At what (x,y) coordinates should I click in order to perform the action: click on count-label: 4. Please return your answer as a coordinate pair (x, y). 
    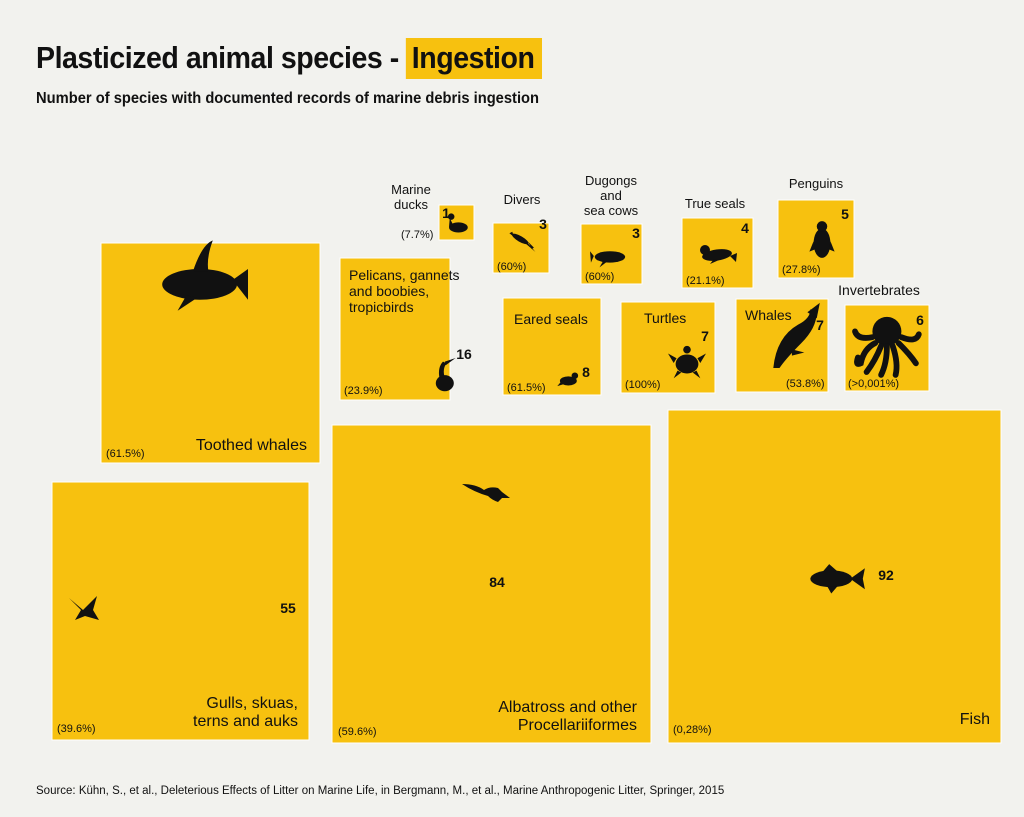
    Looking at the image, I should click on (745, 228).